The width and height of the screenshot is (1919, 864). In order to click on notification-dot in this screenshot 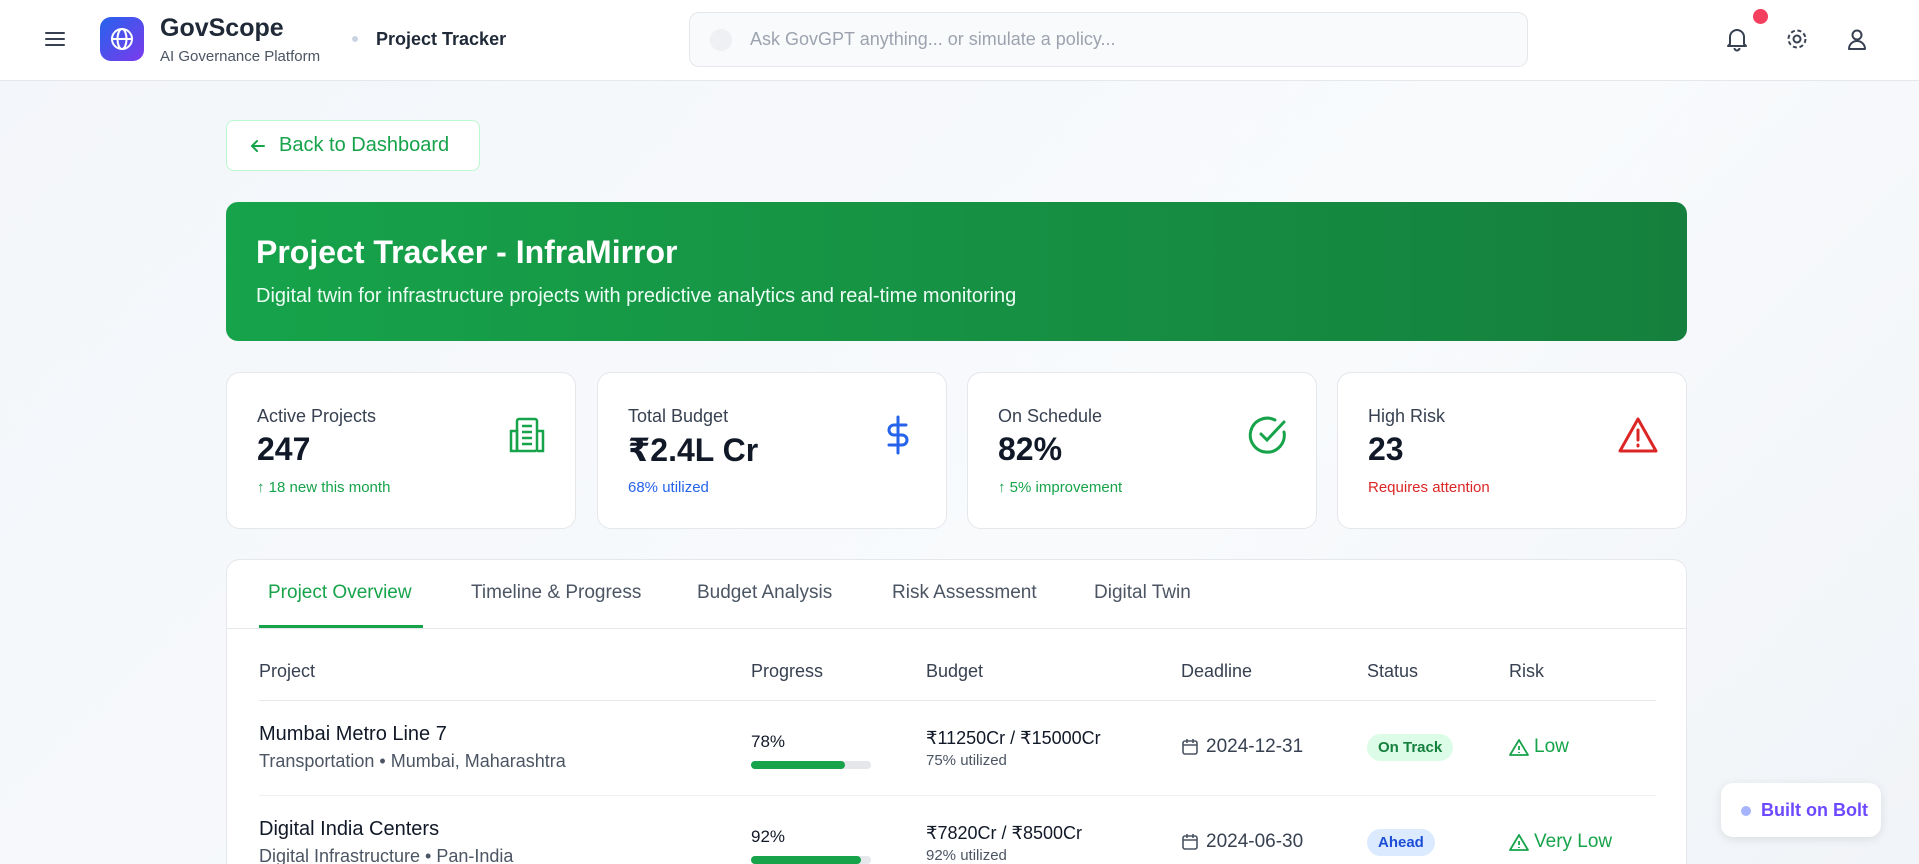, I will do `click(1760, 16)`.